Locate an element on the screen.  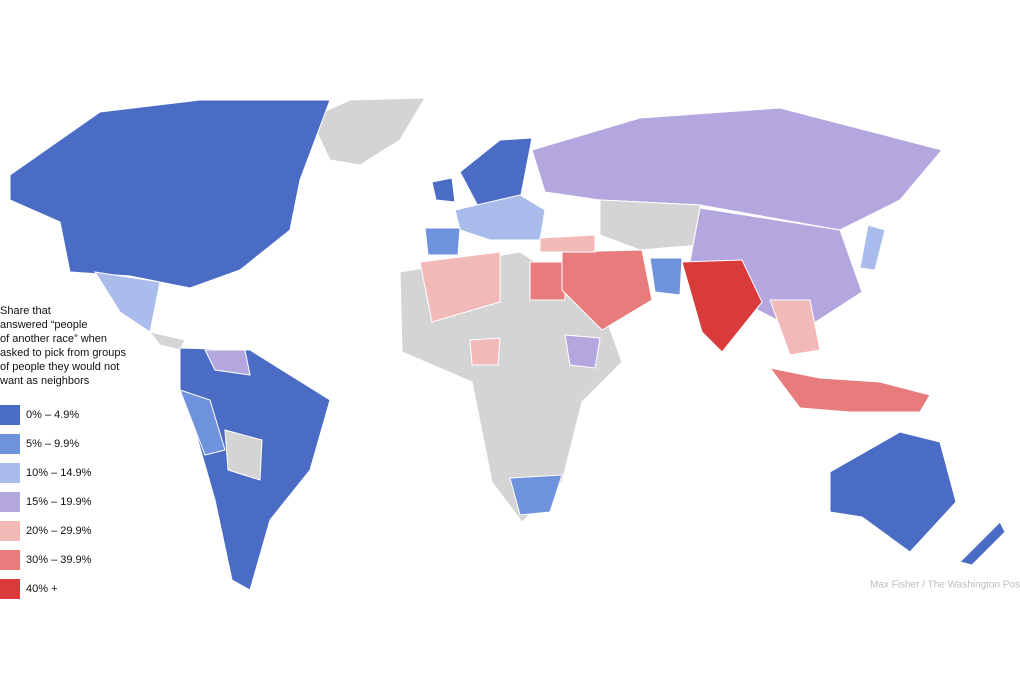
india is located at coordinates (722, 306).